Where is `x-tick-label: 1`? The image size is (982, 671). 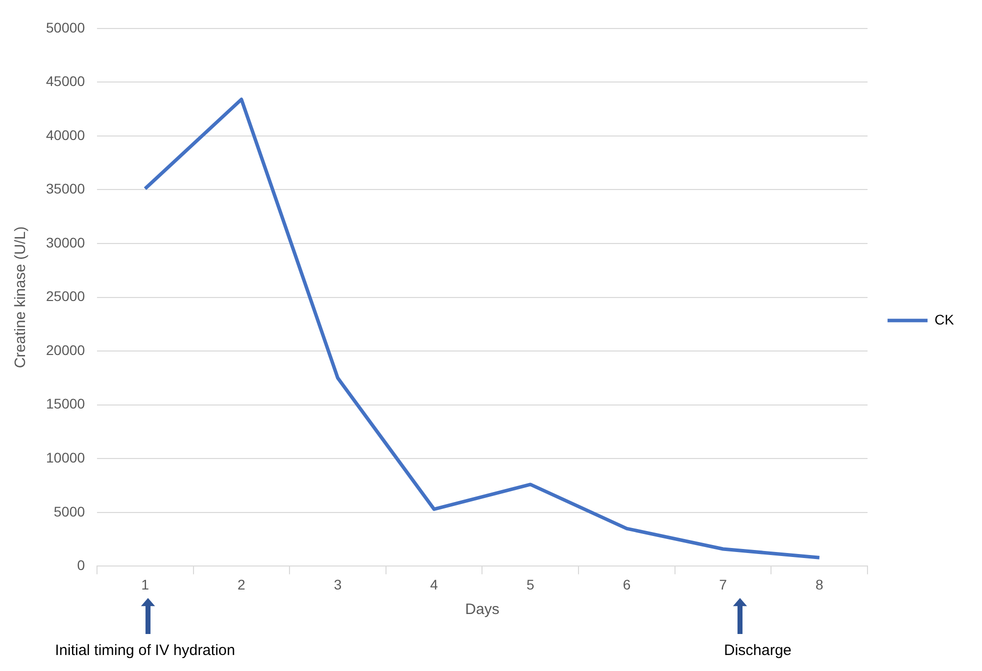
x-tick-label: 1 is located at coordinates (145, 584).